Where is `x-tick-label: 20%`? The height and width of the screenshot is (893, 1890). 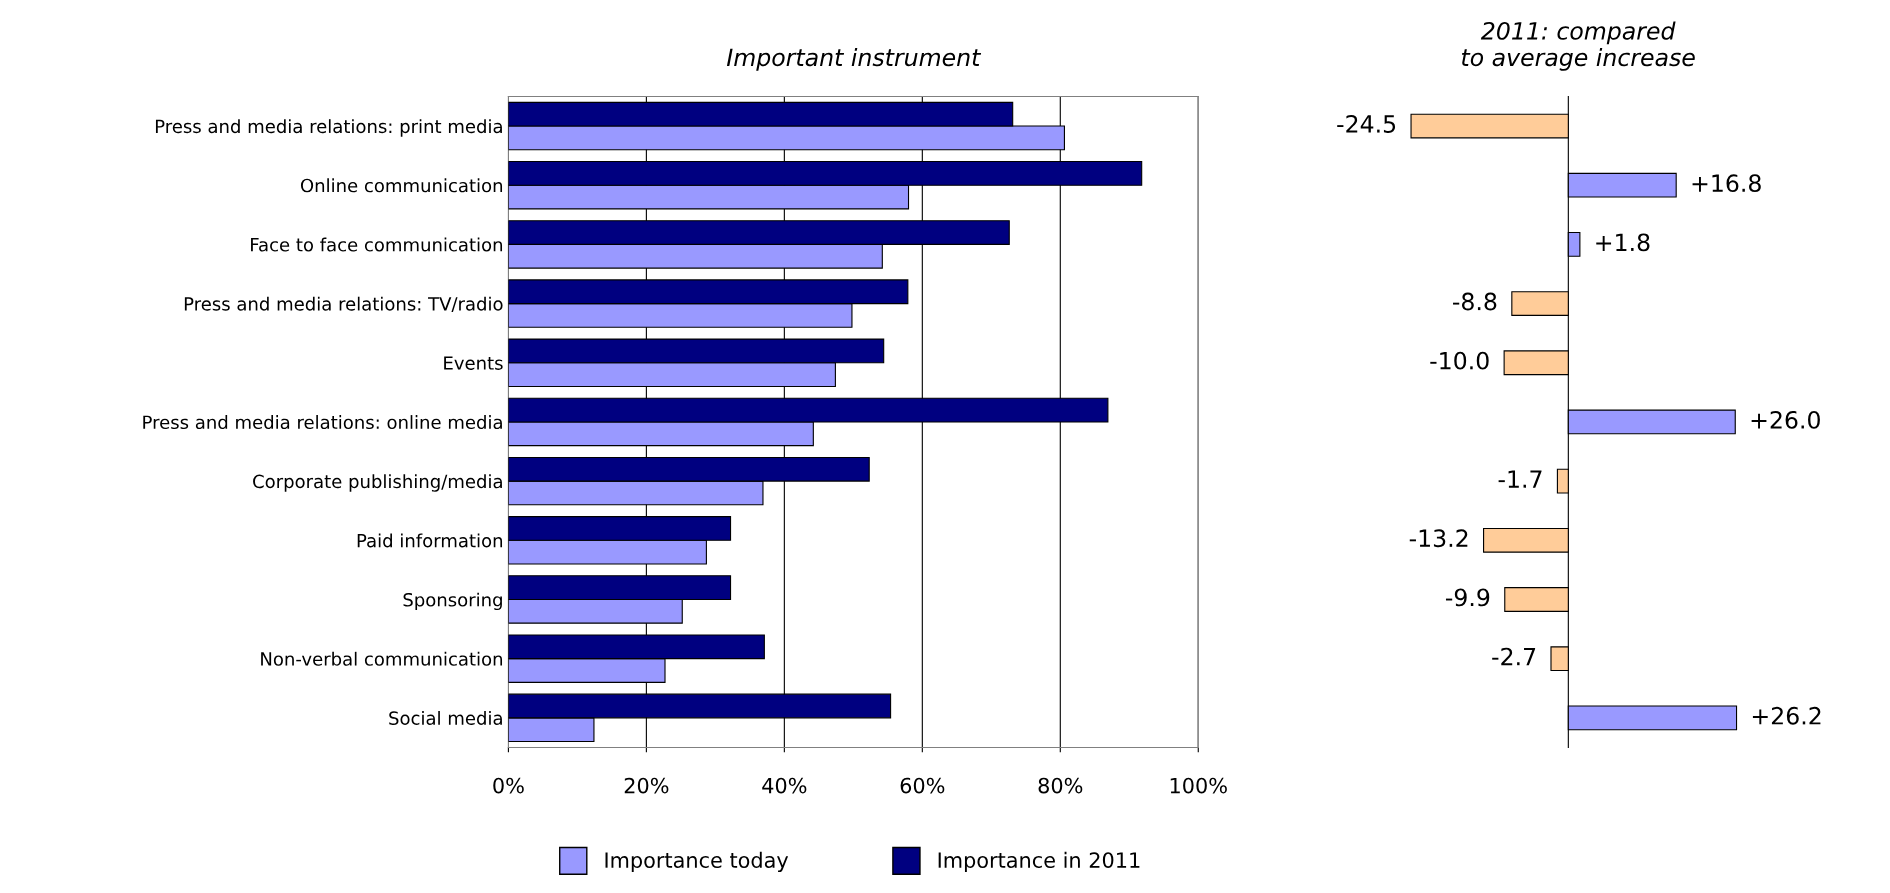
x-tick-label: 20% is located at coordinates (646, 785).